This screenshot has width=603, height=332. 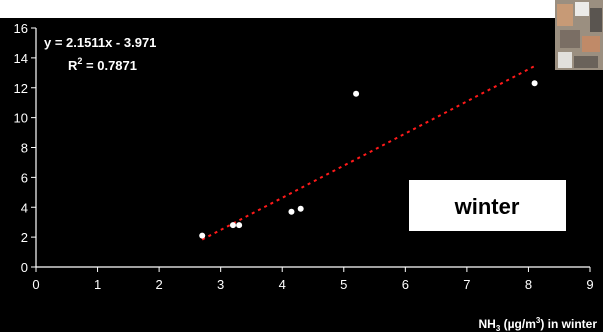 What do you see at coordinates (24, 207) in the screenshot?
I see `y-tick-label: 4` at bounding box center [24, 207].